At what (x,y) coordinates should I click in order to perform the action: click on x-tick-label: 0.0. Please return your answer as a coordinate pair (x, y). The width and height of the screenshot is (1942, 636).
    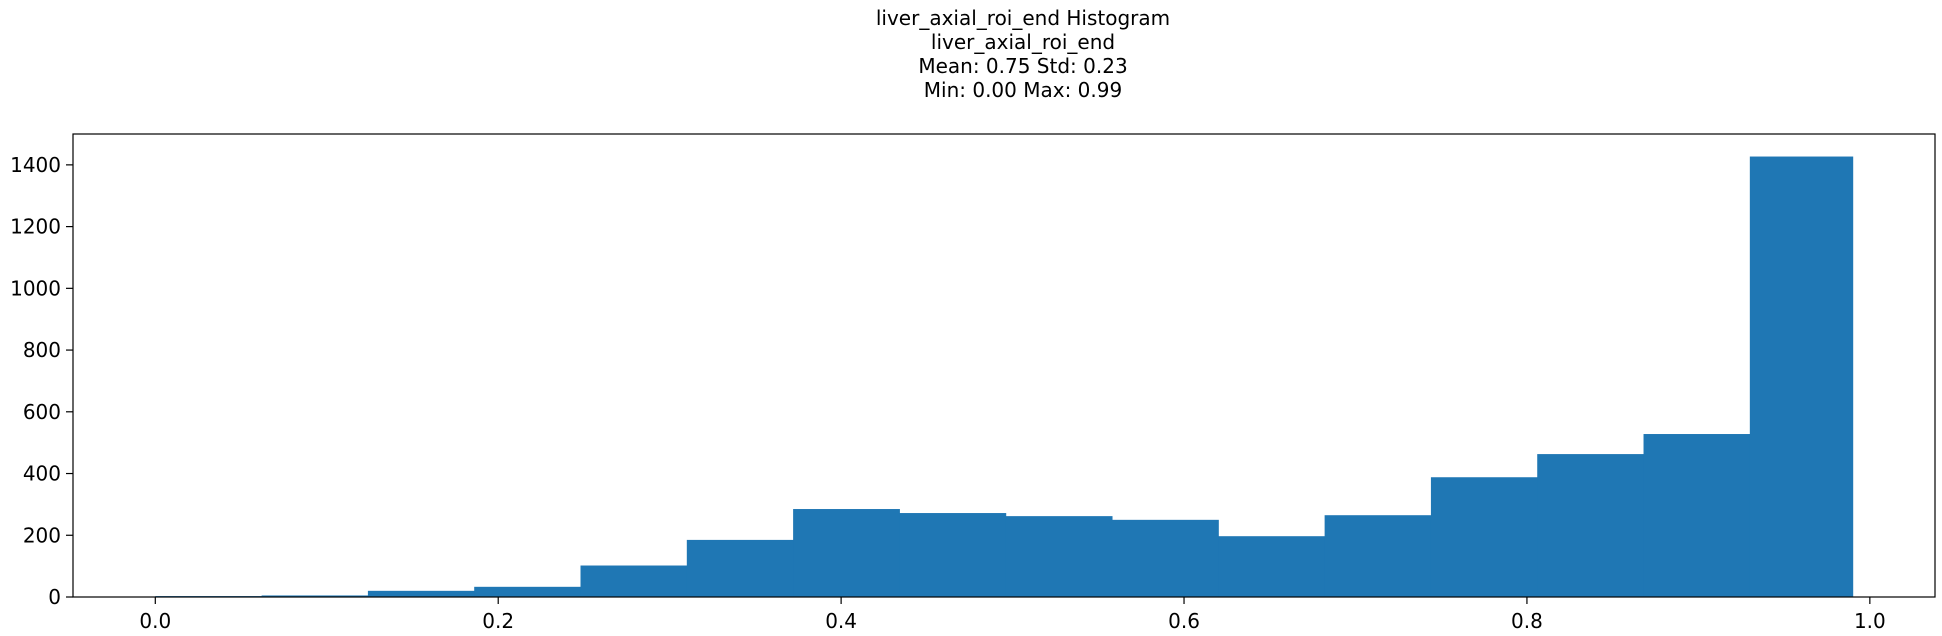
    Looking at the image, I should click on (155, 621).